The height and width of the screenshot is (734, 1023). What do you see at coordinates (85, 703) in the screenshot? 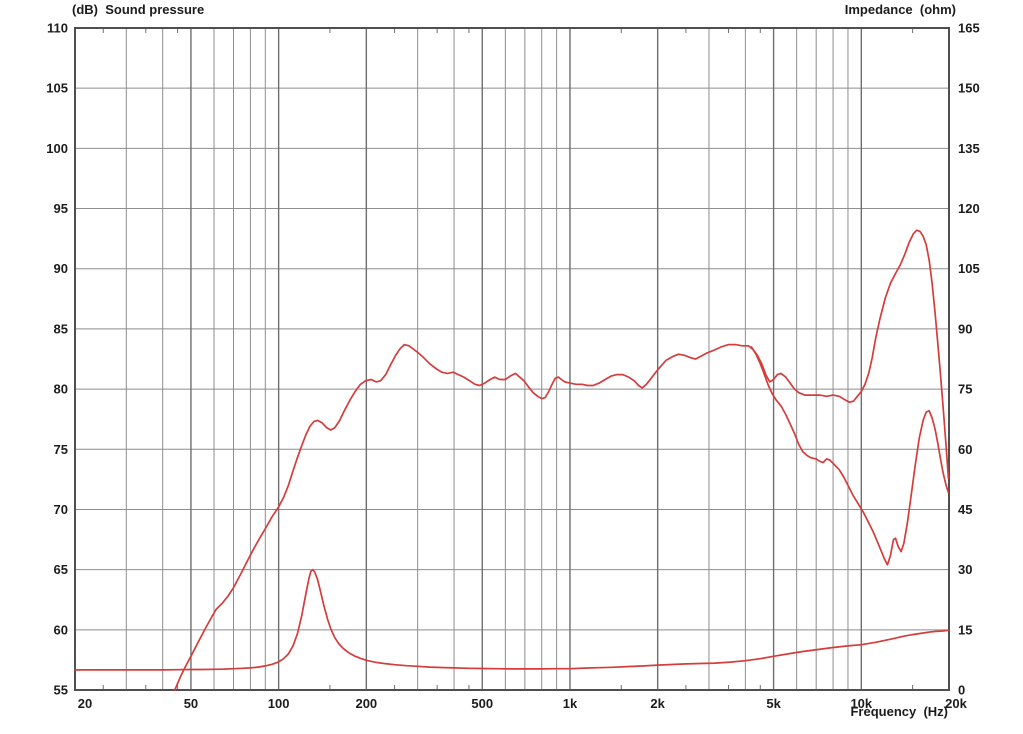
I see `x-tick-label: 20` at bounding box center [85, 703].